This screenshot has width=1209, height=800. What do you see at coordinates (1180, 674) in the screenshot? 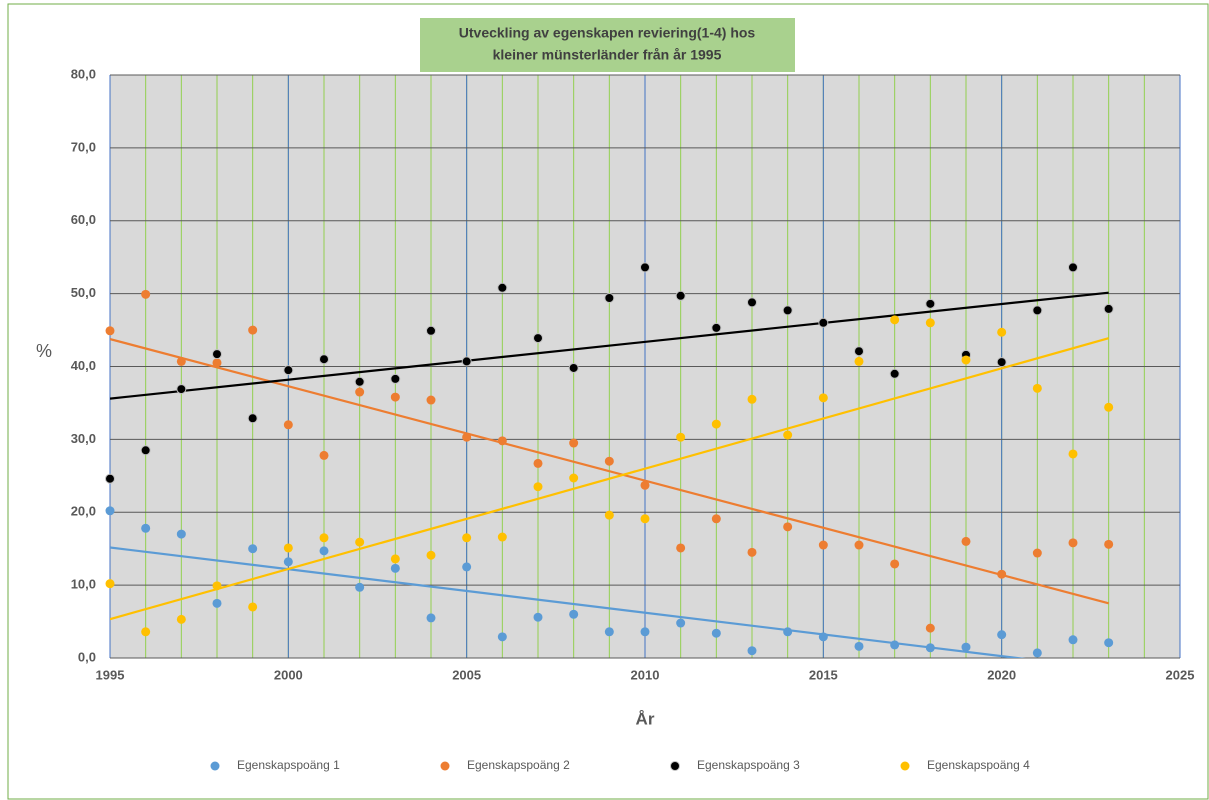
I see `x-tick-label: 2025` at bounding box center [1180, 674].